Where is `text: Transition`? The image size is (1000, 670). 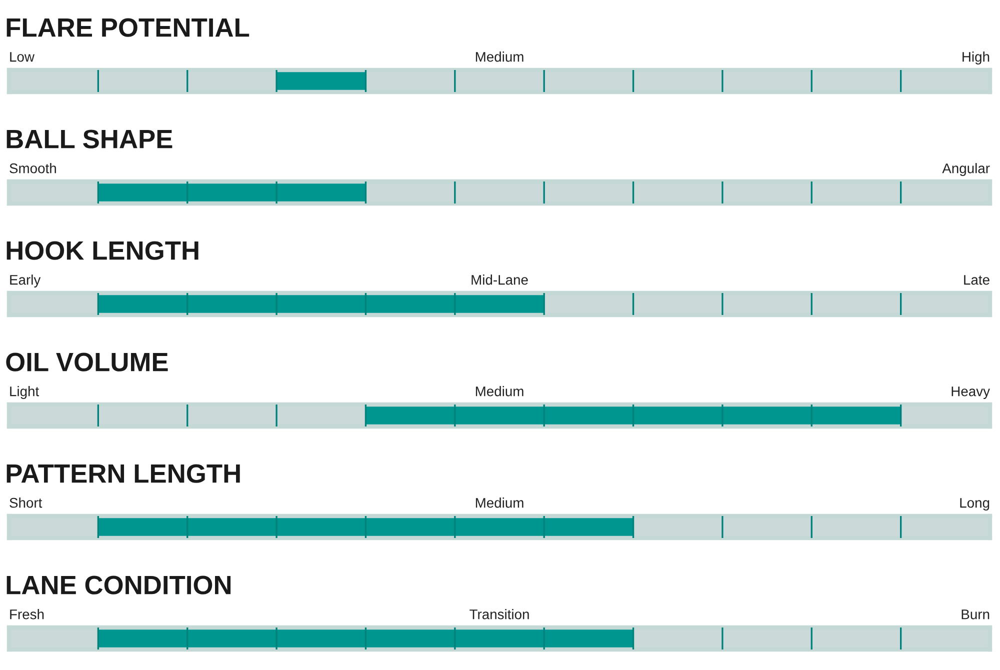 text: Transition is located at coordinates (499, 614).